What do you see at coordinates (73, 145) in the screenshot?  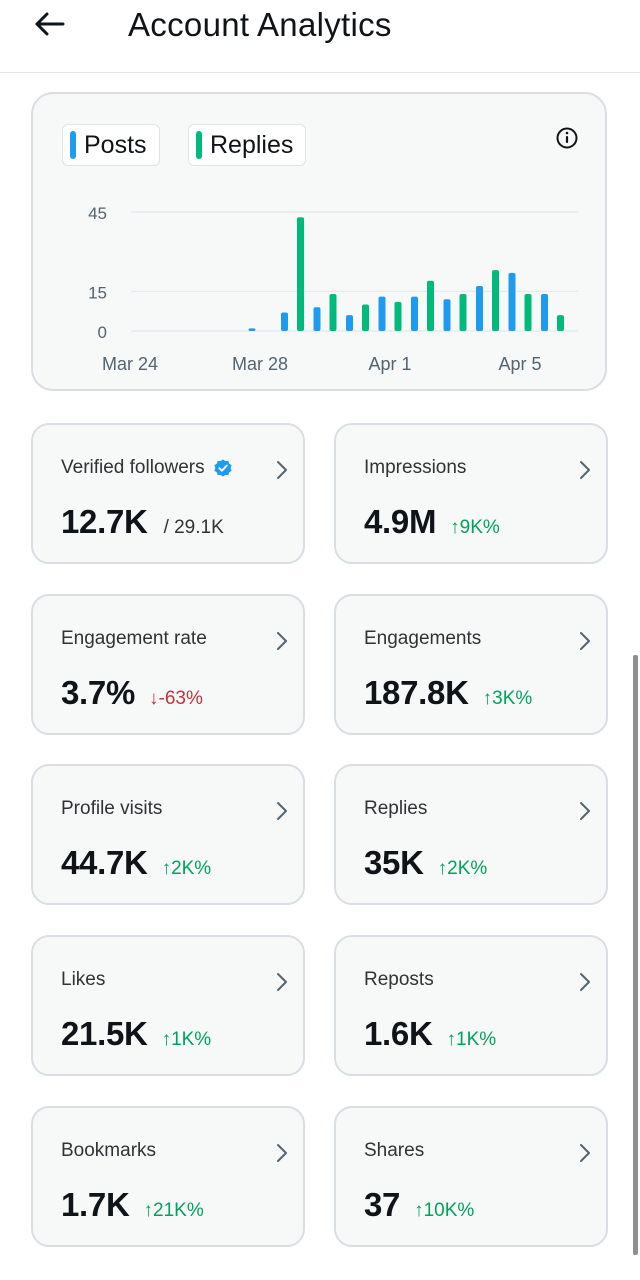 I see `posts-swatch` at bounding box center [73, 145].